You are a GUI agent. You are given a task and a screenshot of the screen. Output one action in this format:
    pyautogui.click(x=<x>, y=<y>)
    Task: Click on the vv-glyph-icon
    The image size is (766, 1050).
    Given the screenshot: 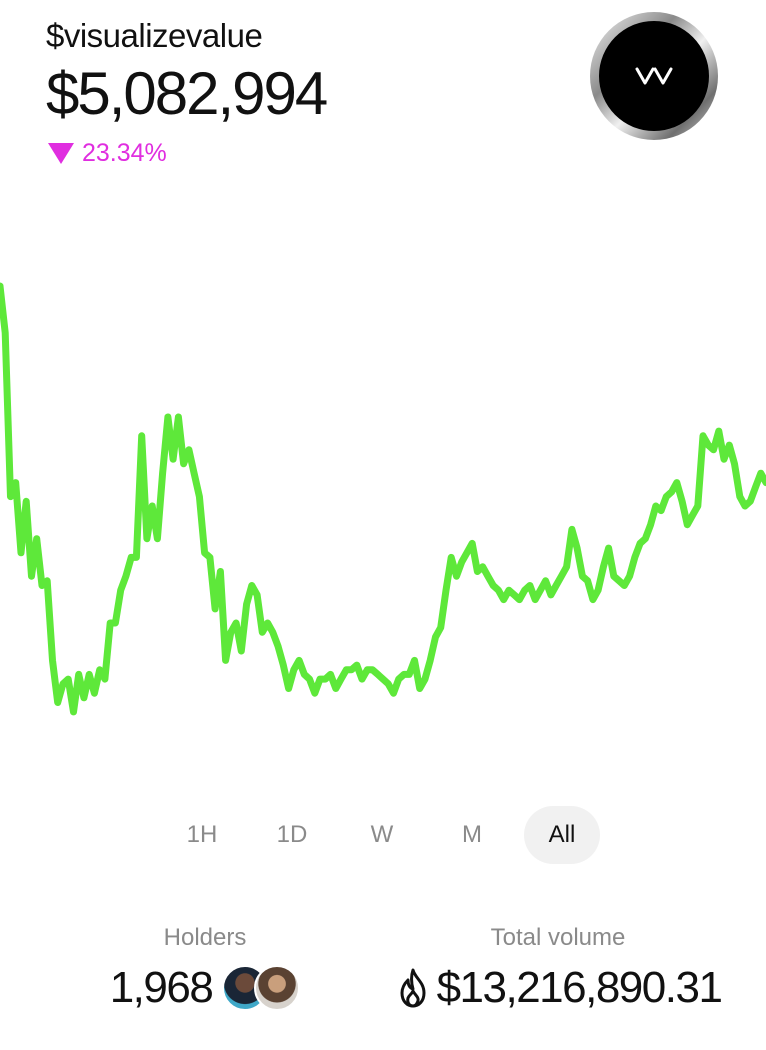 What is the action you would take?
    pyautogui.click(x=654, y=76)
    